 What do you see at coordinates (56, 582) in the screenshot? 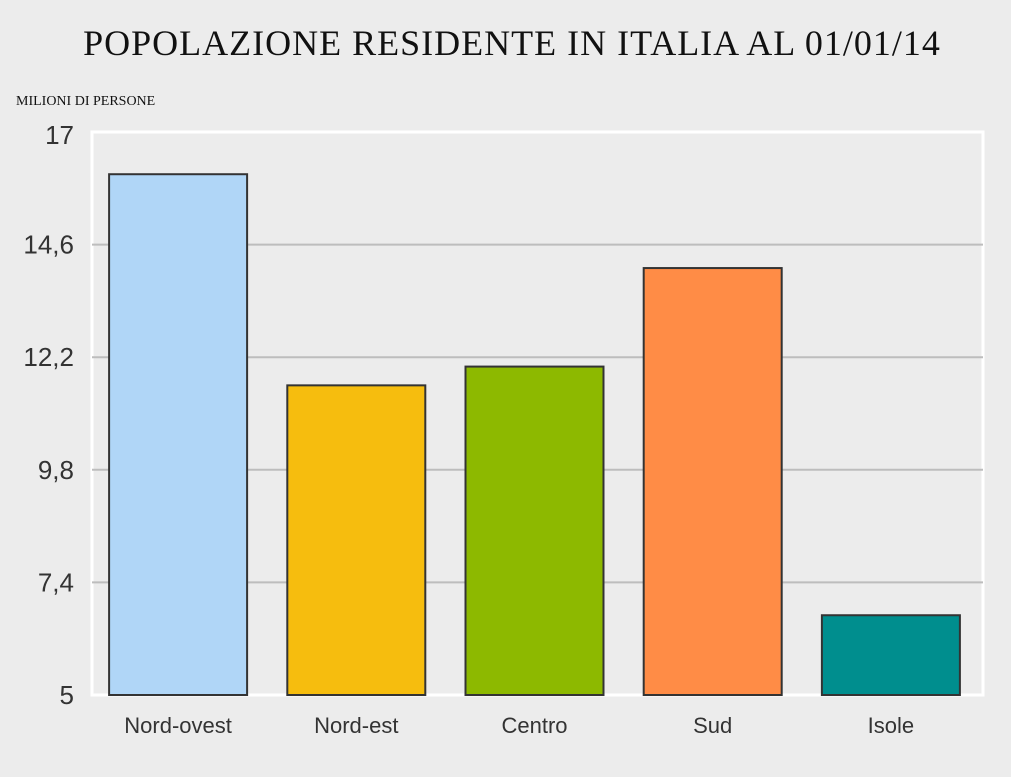
I see `y-tick-label: 7,4` at bounding box center [56, 582].